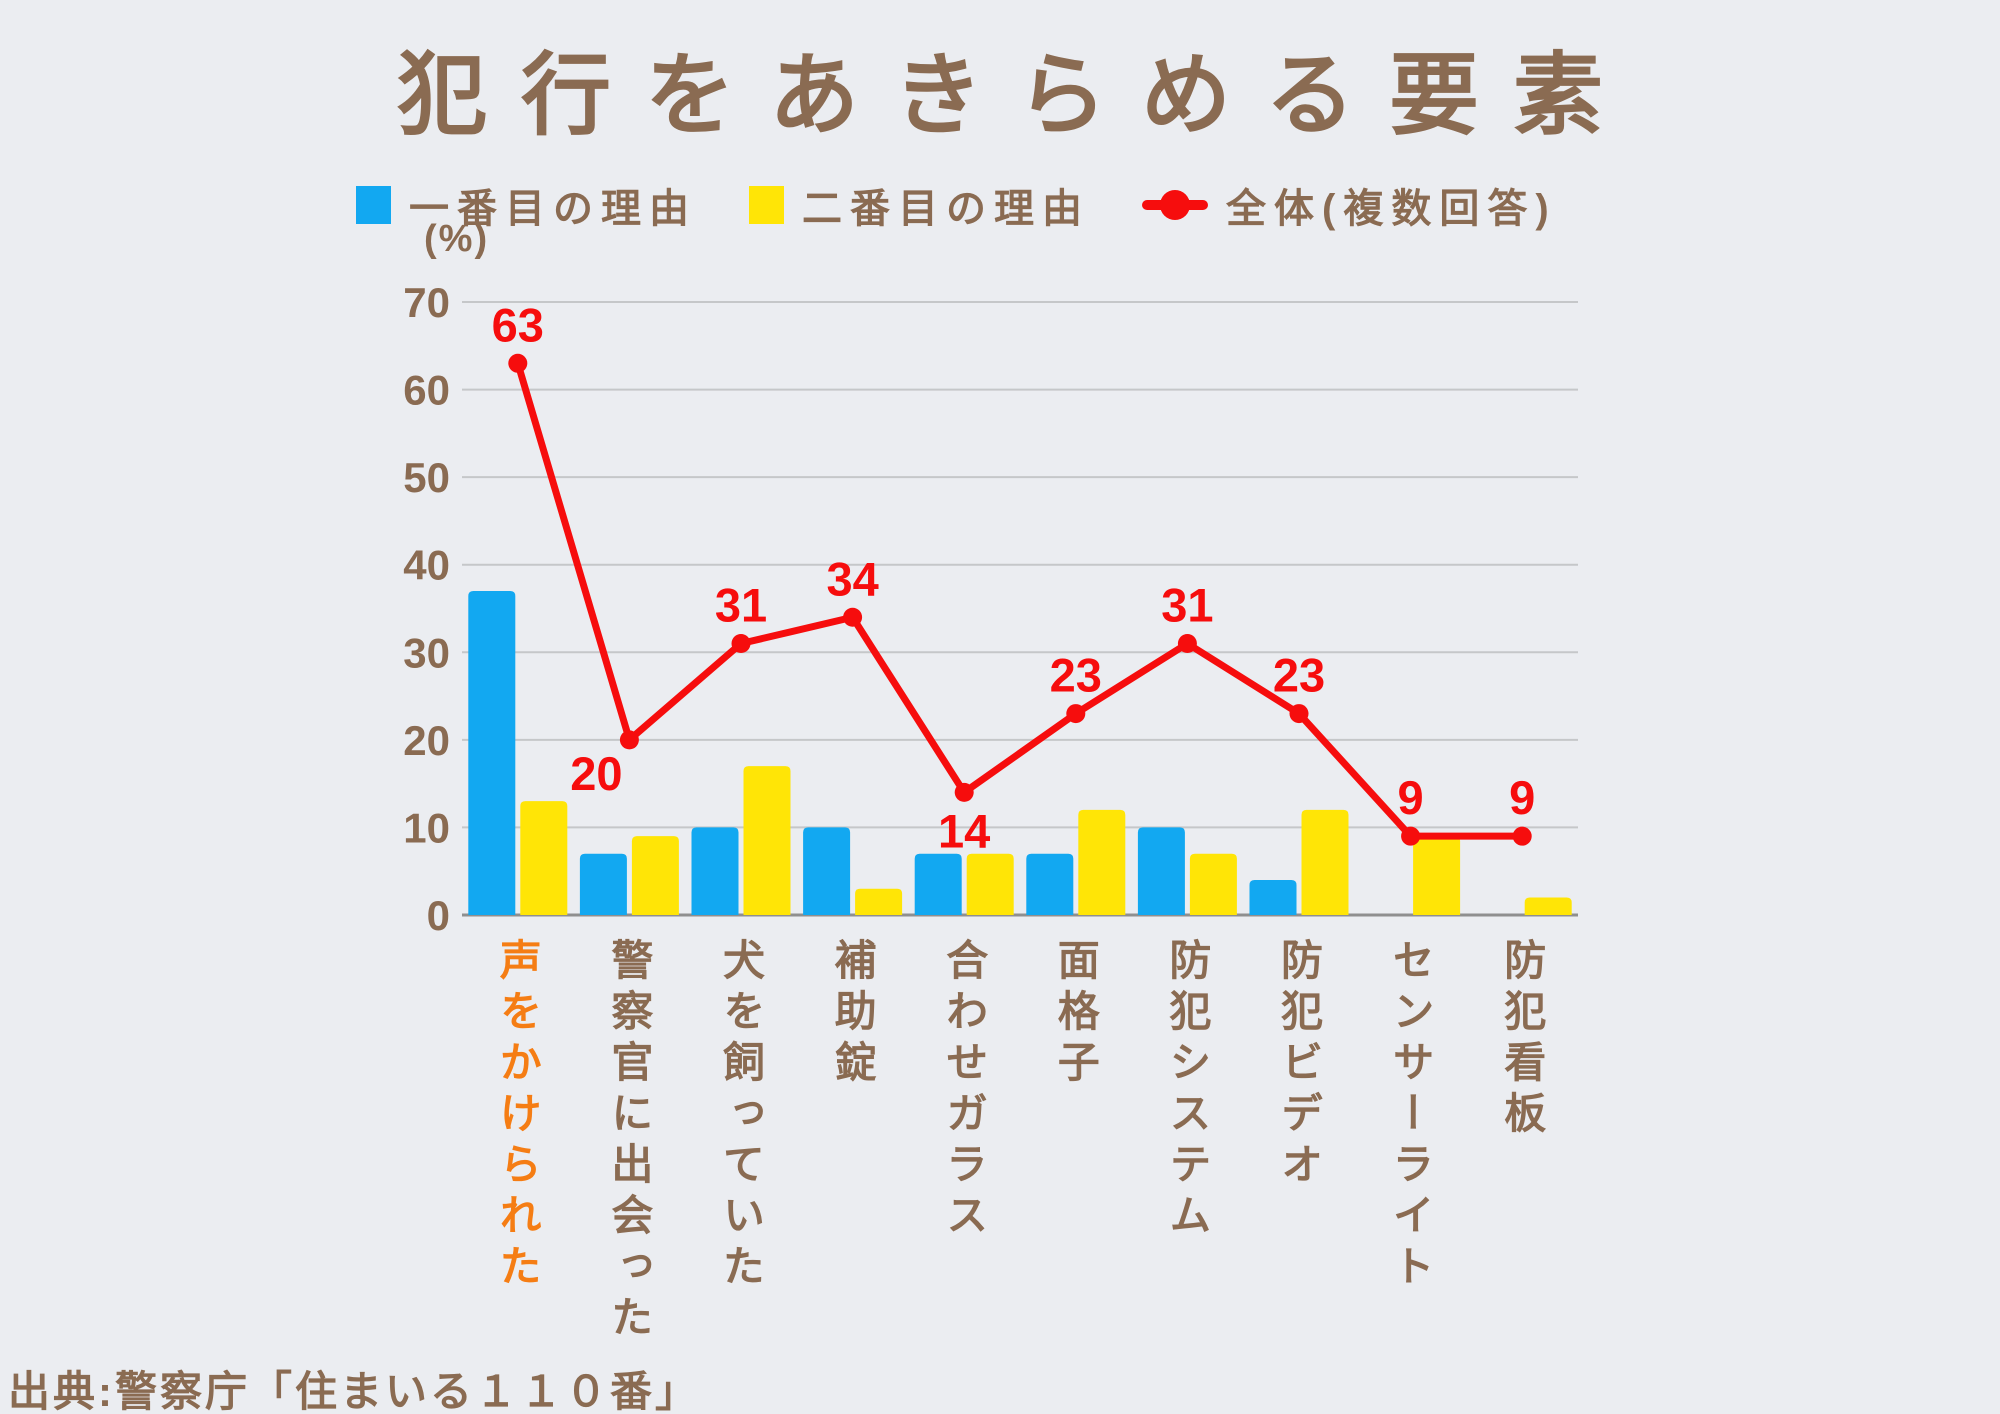 This screenshot has height=1414, width=2000. I want to click on chart-title: 犯行をあきらめる要素, so click(1017, 96).